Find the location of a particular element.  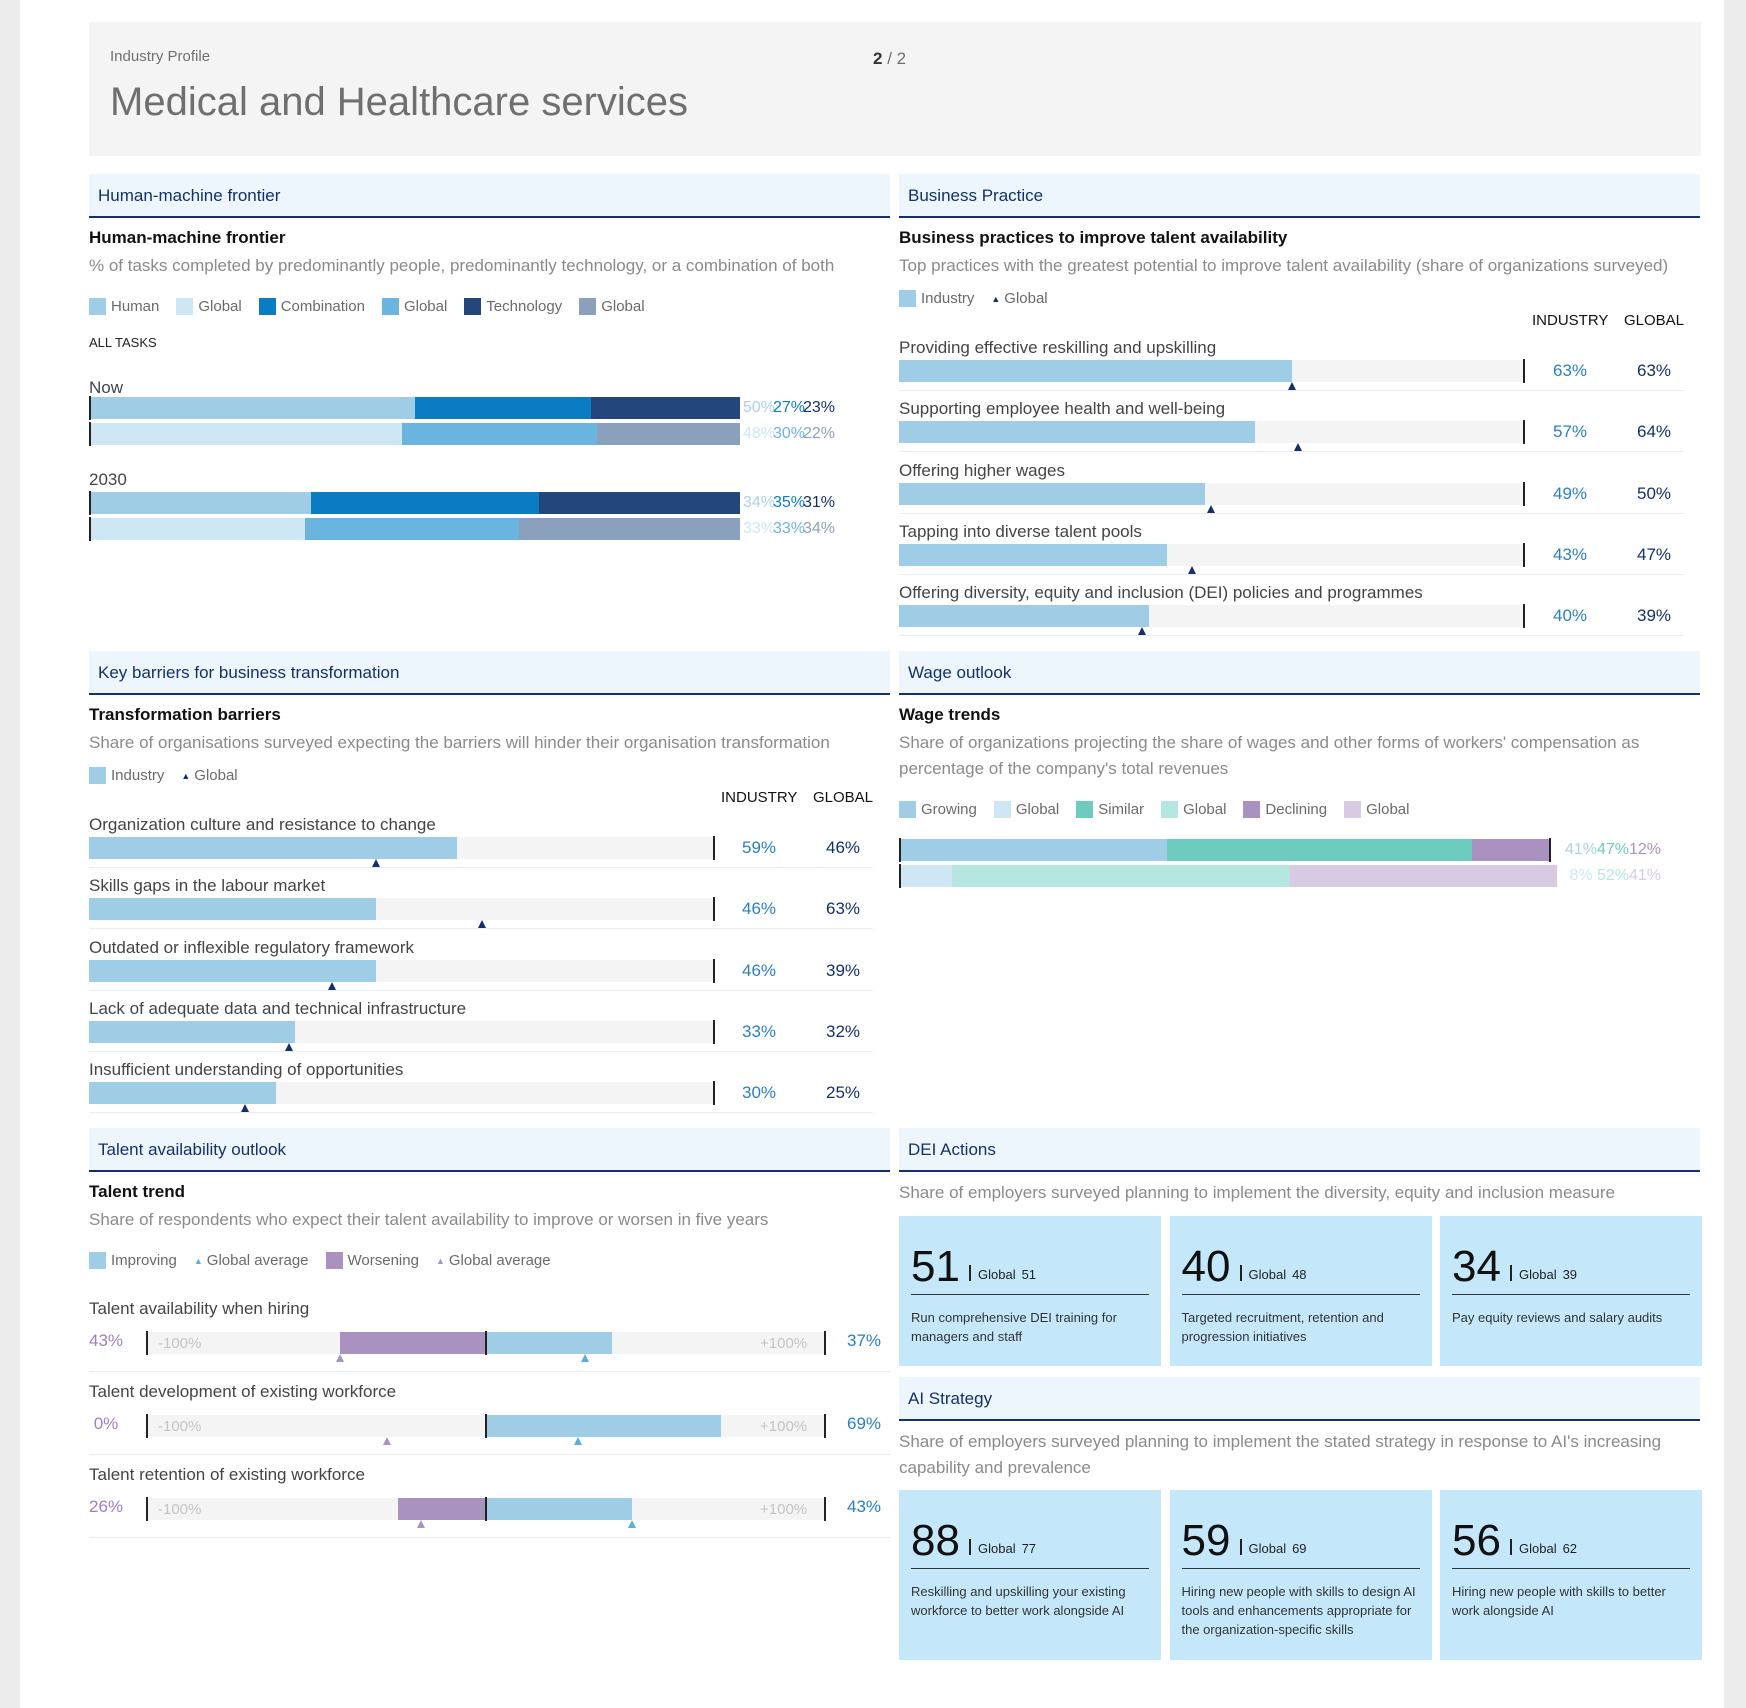

ta-chart-title: Talent trend is located at coordinates (137, 1191).